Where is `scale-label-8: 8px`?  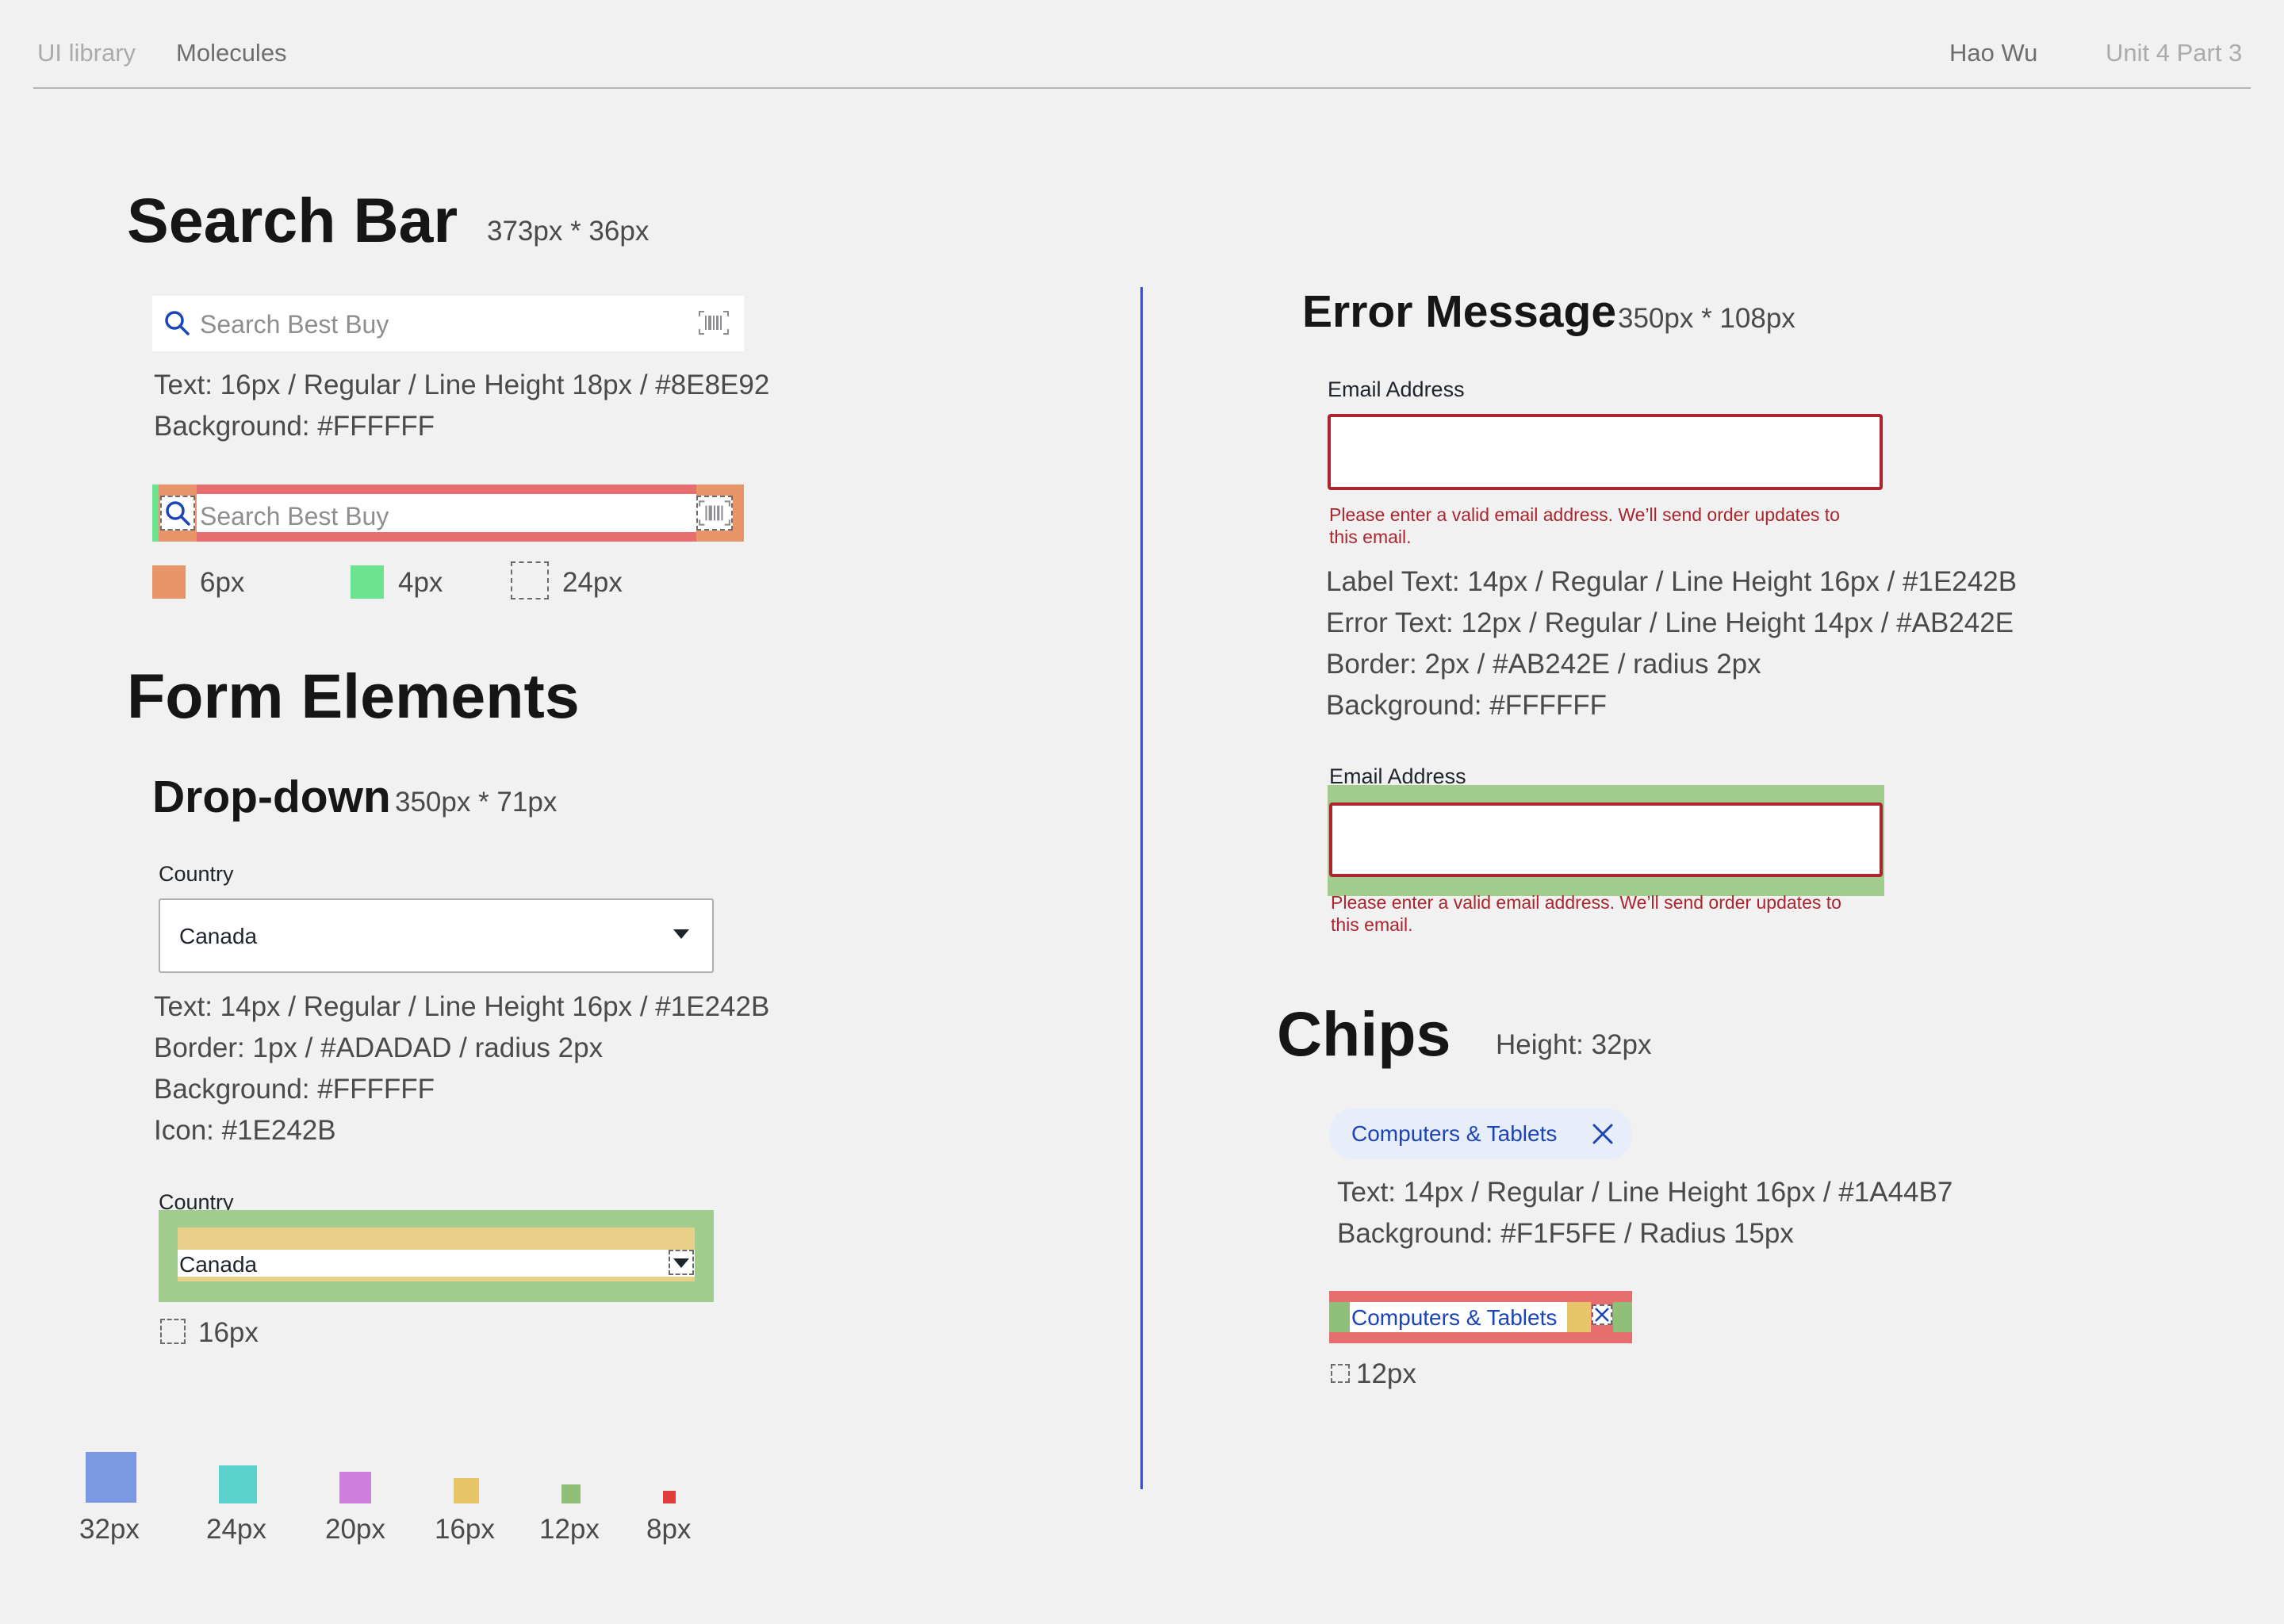 scale-label-8: 8px is located at coordinates (669, 1529).